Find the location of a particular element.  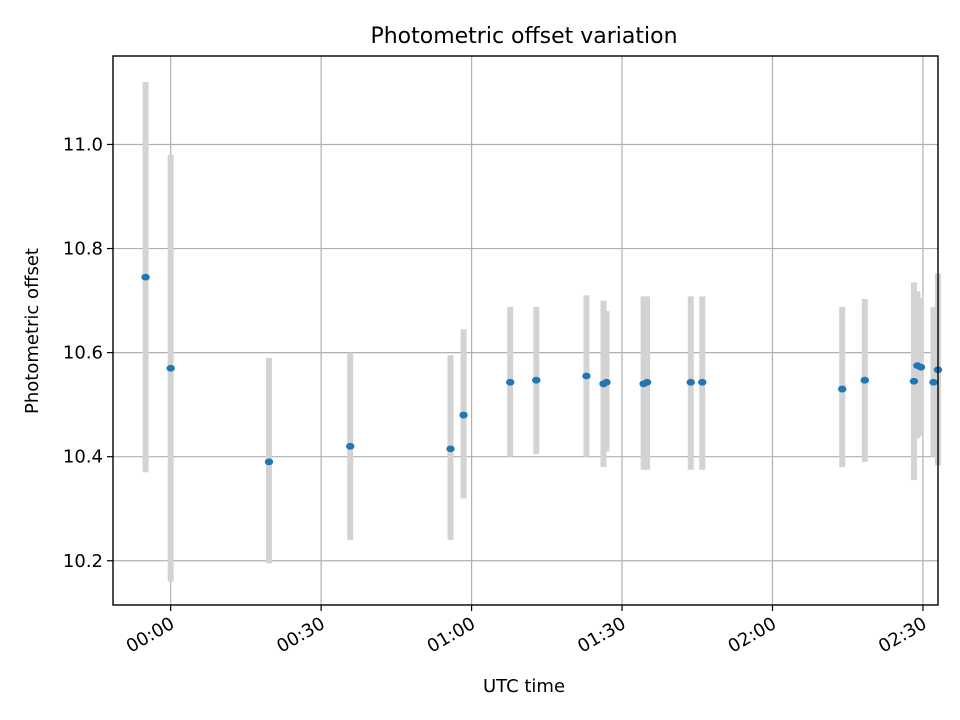

y-axis-label: Photometric offset is located at coordinates (32, 331).